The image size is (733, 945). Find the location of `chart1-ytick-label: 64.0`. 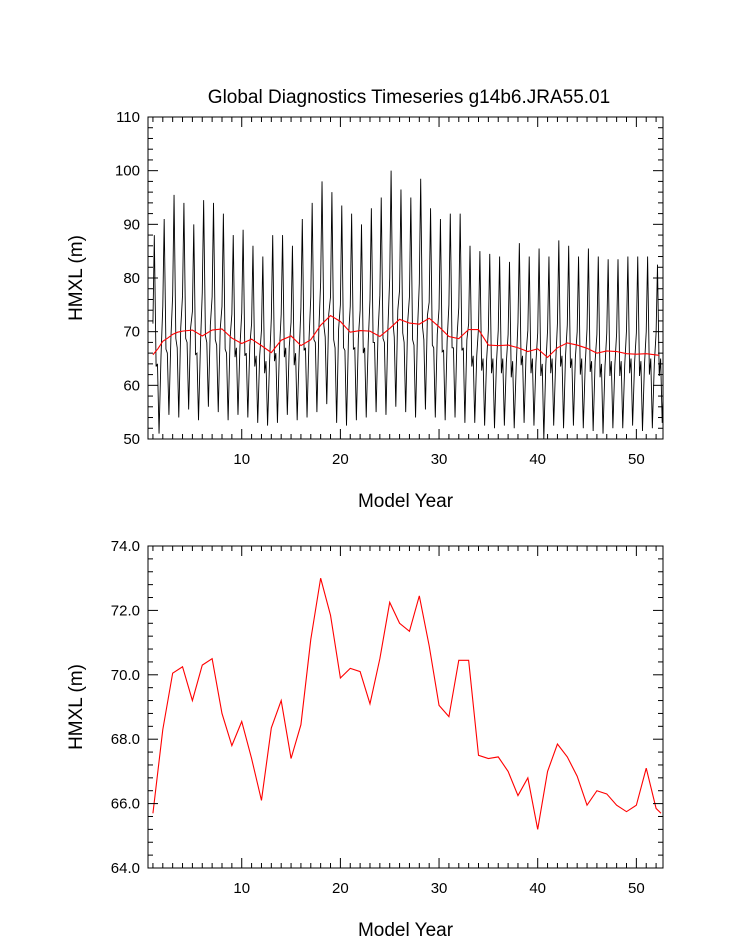

chart1-ytick-label: 64.0 is located at coordinates (125, 868).